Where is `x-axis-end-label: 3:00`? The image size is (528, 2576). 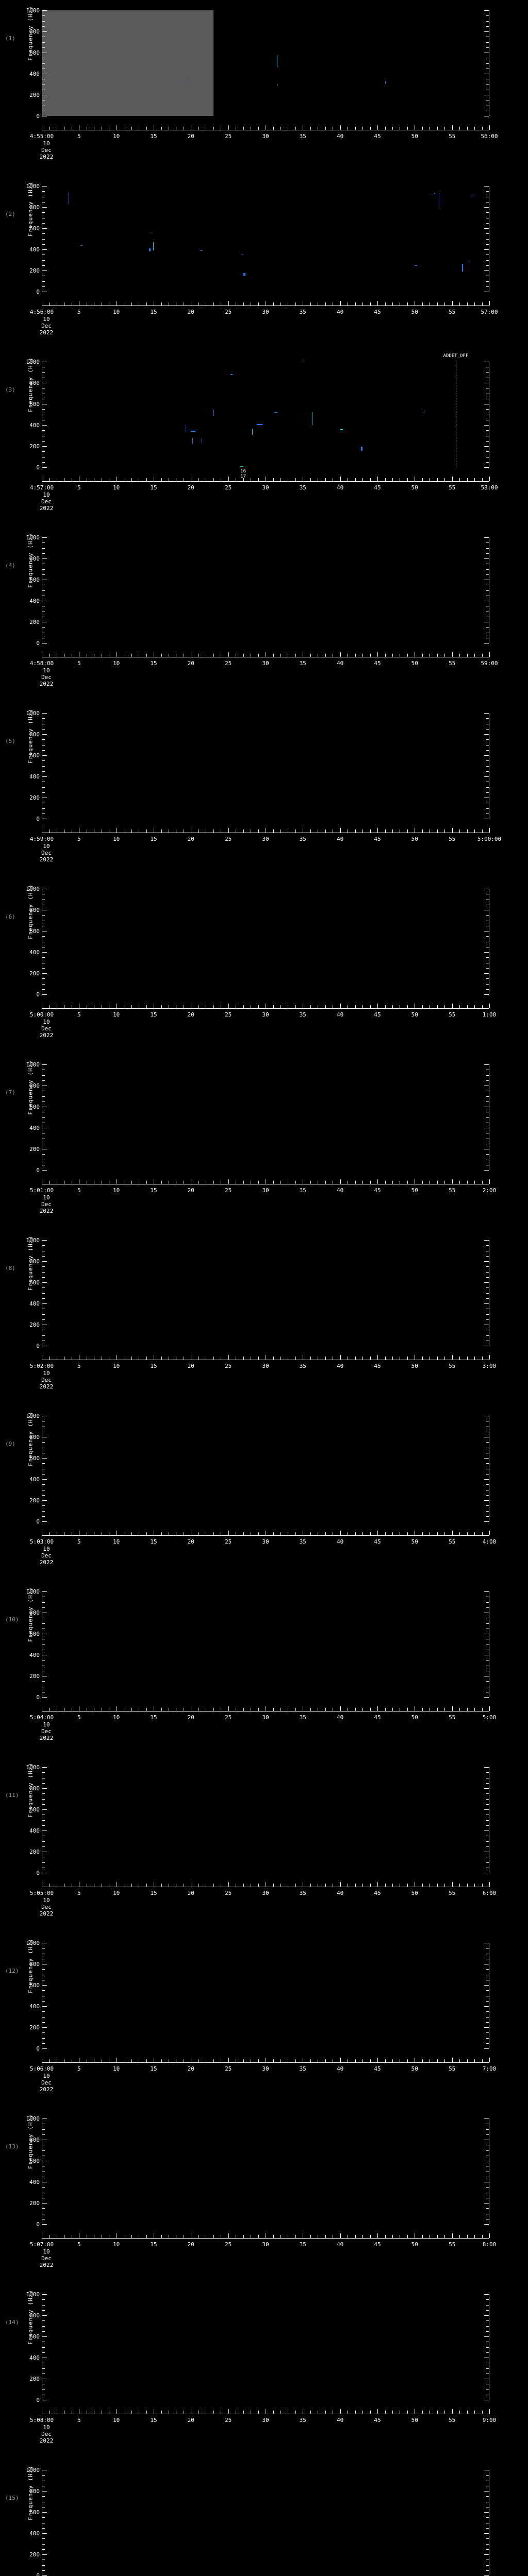 x-axis-end-label: 3:00 is located at coordinates (489, 1366).